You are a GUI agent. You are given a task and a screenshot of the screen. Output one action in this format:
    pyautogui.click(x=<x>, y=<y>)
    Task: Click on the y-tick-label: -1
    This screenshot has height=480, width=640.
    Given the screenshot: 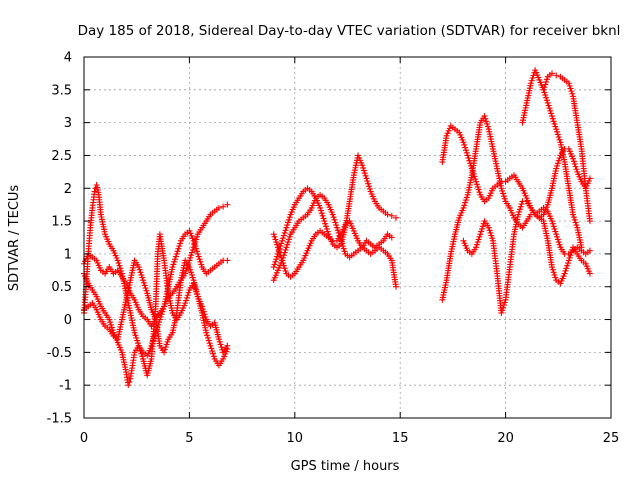 What is the action you would take?
    pyautogui.click(x=65, y=386)
    